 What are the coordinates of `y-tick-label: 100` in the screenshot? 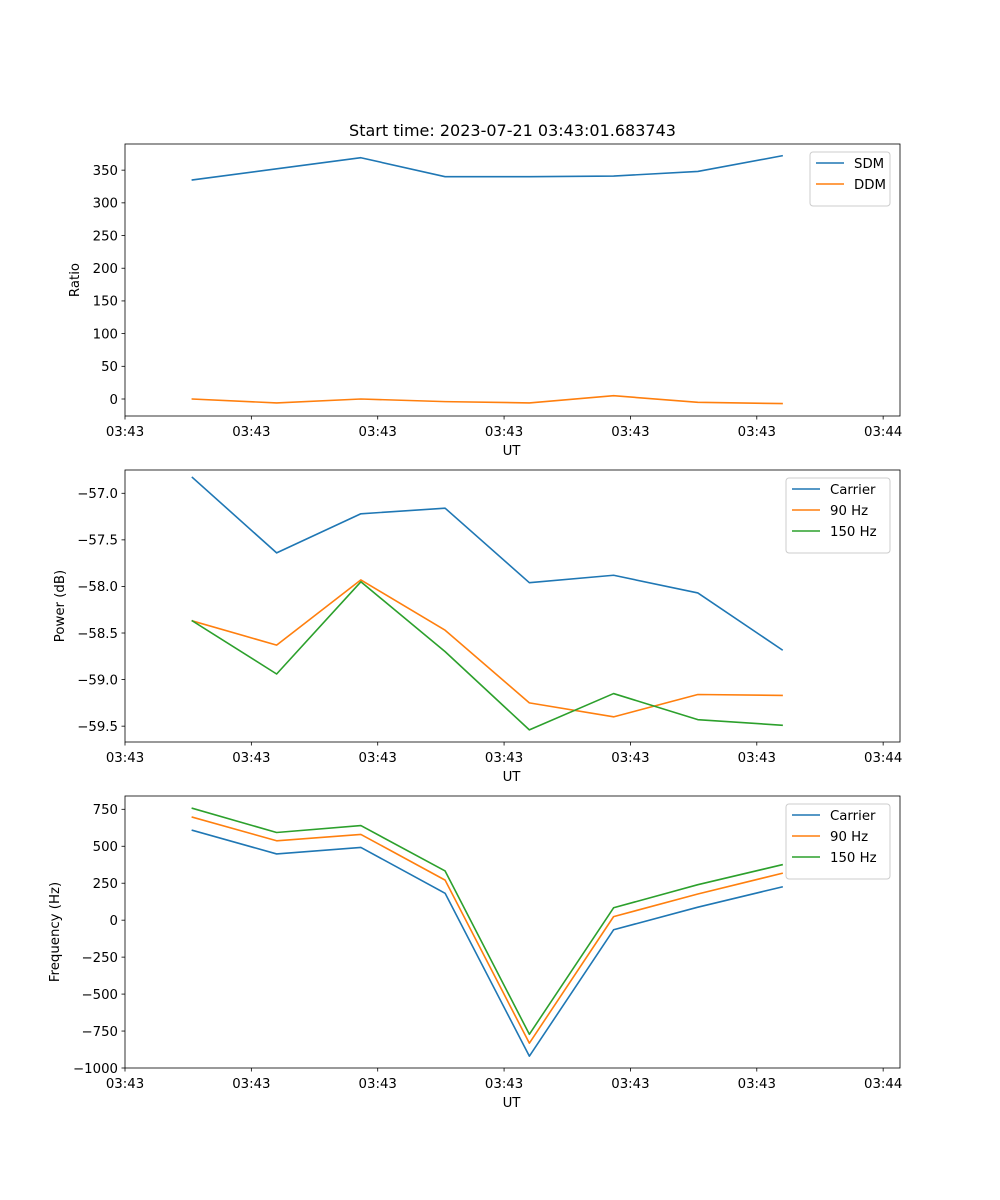 It's located at (105, 334).